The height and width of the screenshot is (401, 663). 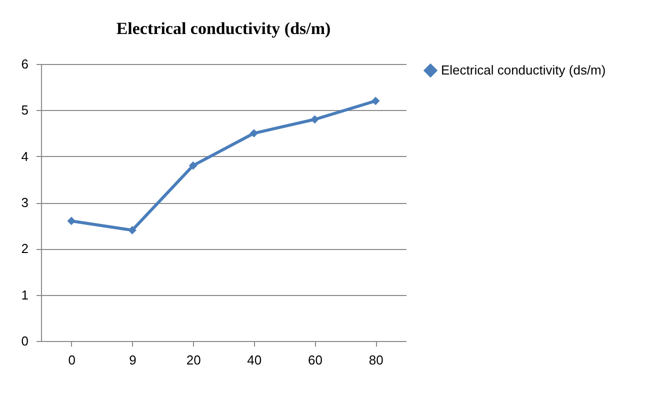 I want to click on chart-title: Electrical conductivity (ds/m), so click(x=223, y=28).